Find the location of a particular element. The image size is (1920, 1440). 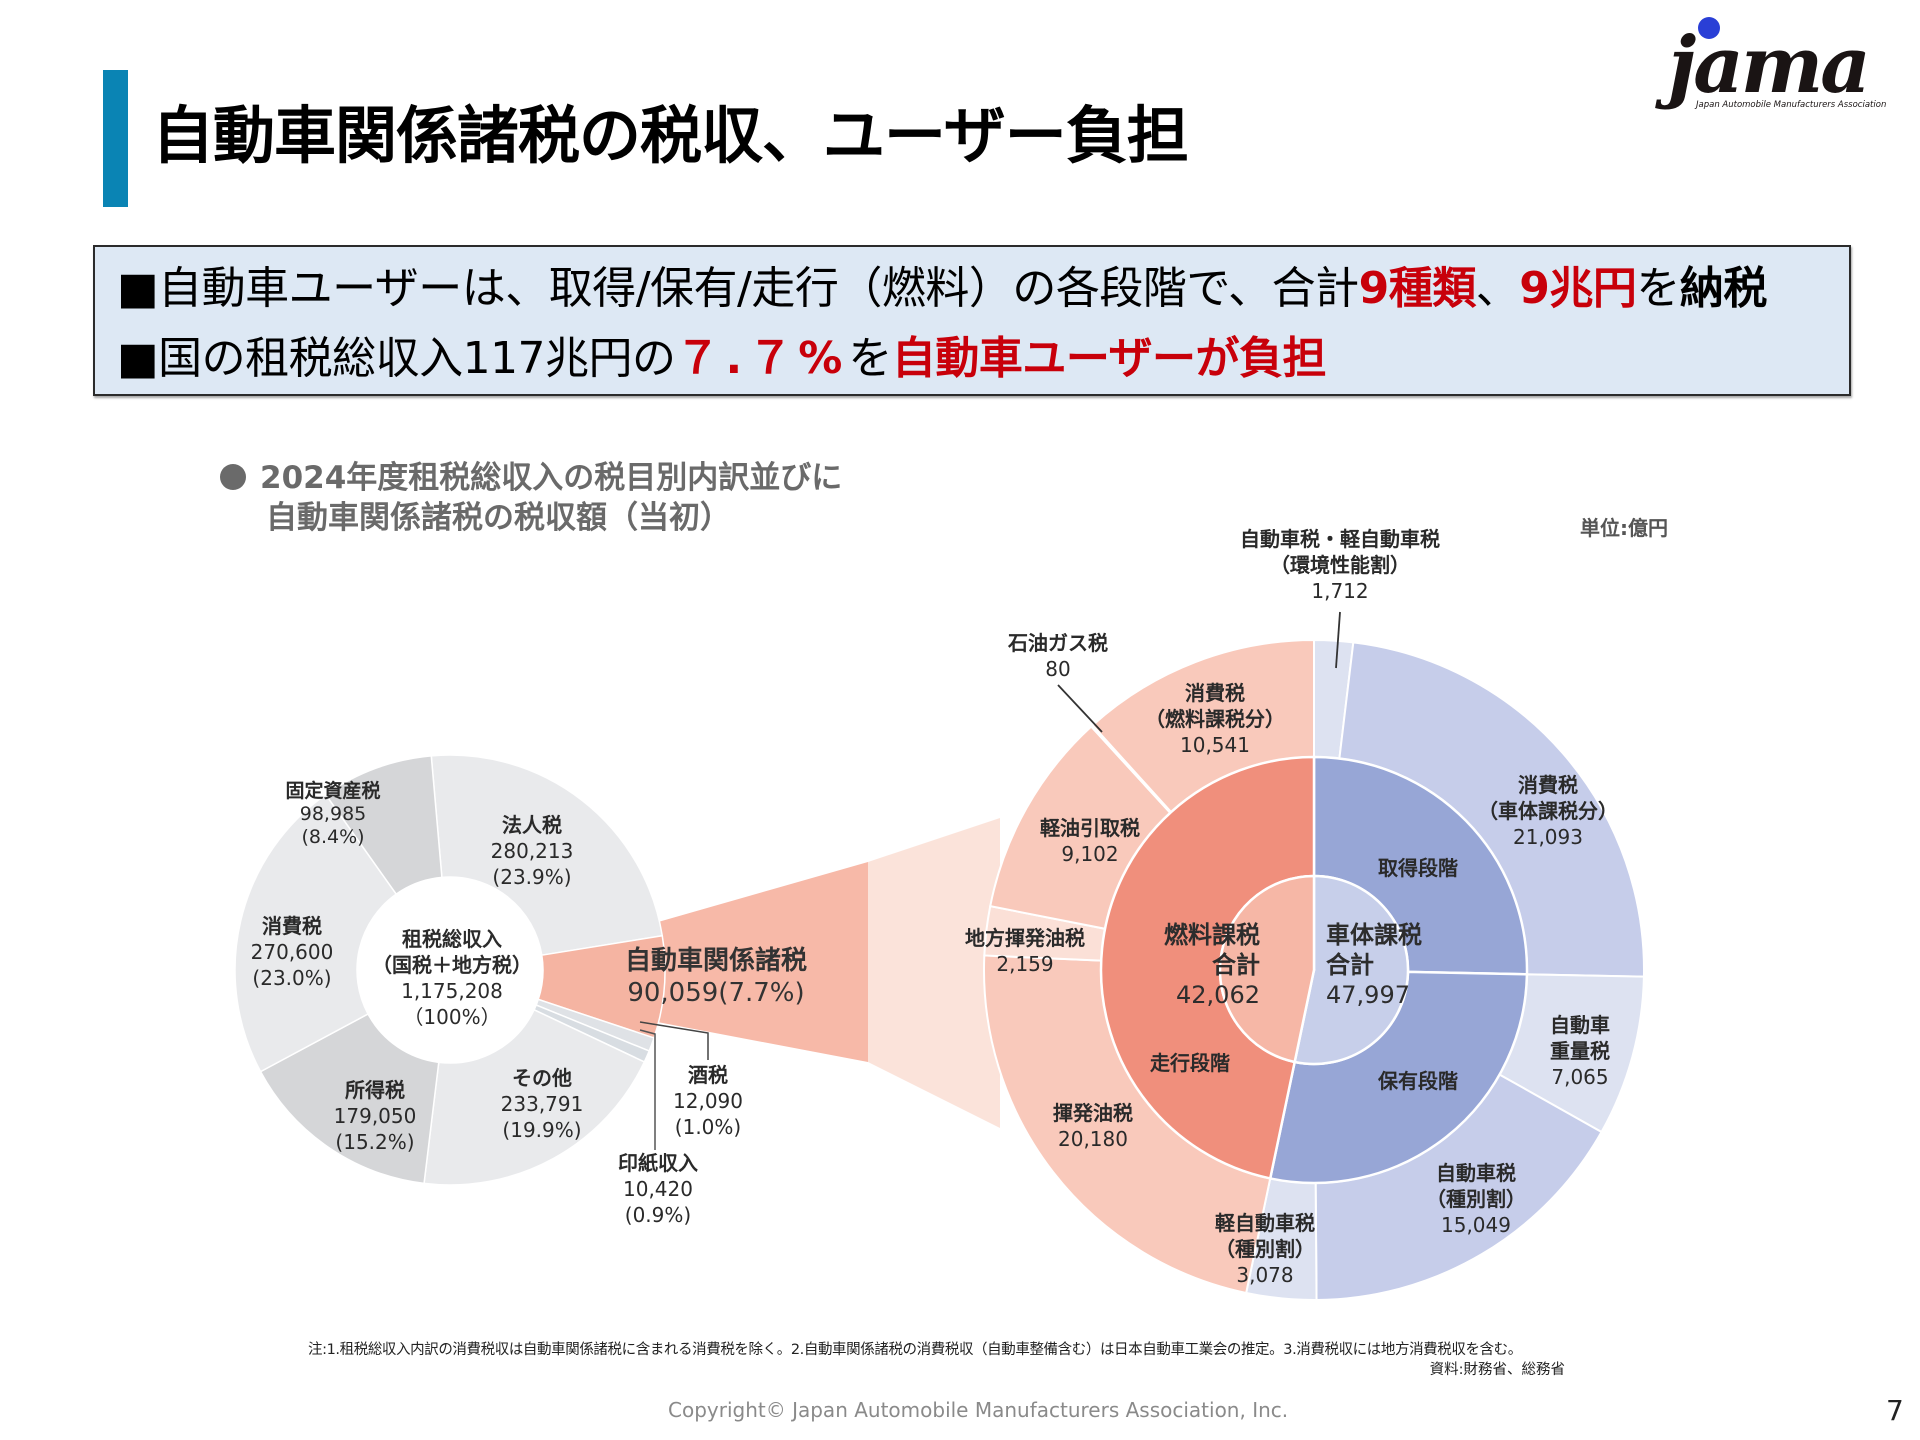

label-ownership-stage: 保有段階 is located at coordinates (1418, 1081).